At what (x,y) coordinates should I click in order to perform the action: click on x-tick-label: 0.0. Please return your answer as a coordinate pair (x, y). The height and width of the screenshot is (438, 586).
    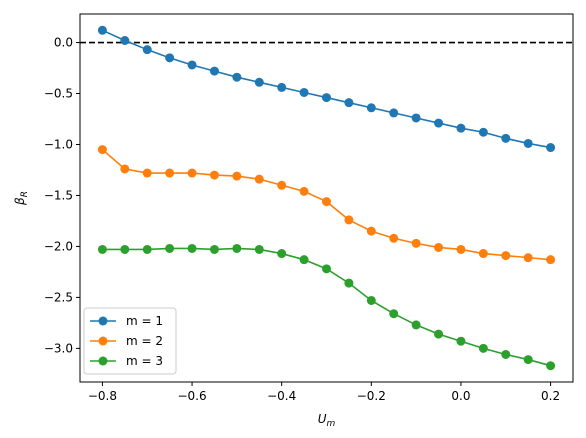
    Looking at the image, I should click on (460, 396).